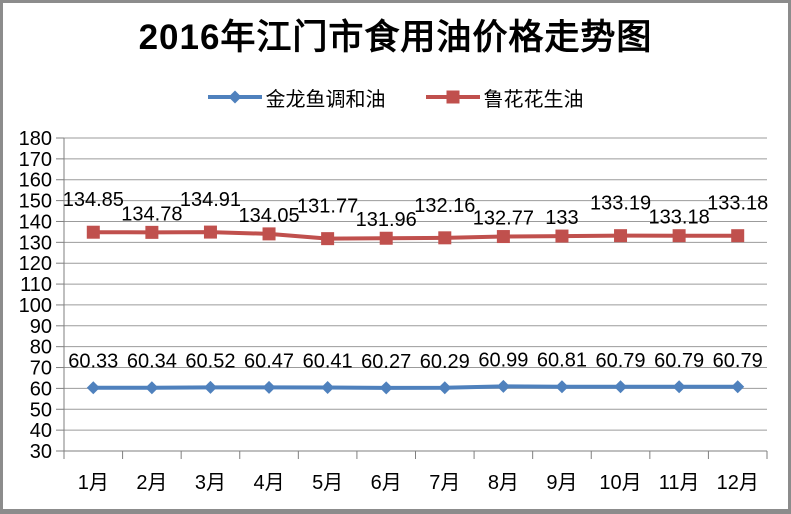  I want to click on legend: 金龙鱼调和油 鲁花花生油, so click(395, 97).